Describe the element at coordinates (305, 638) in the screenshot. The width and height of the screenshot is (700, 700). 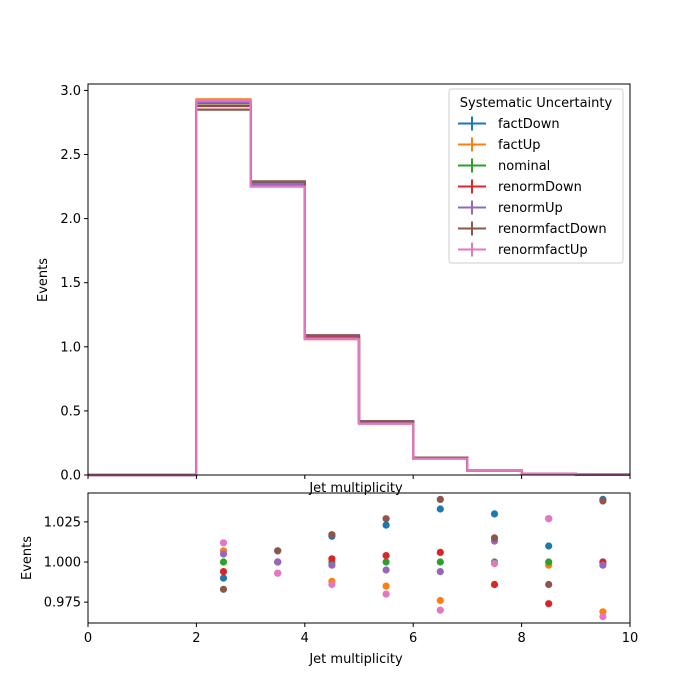
I see `bottom-x-tick-label: 4` at that location.